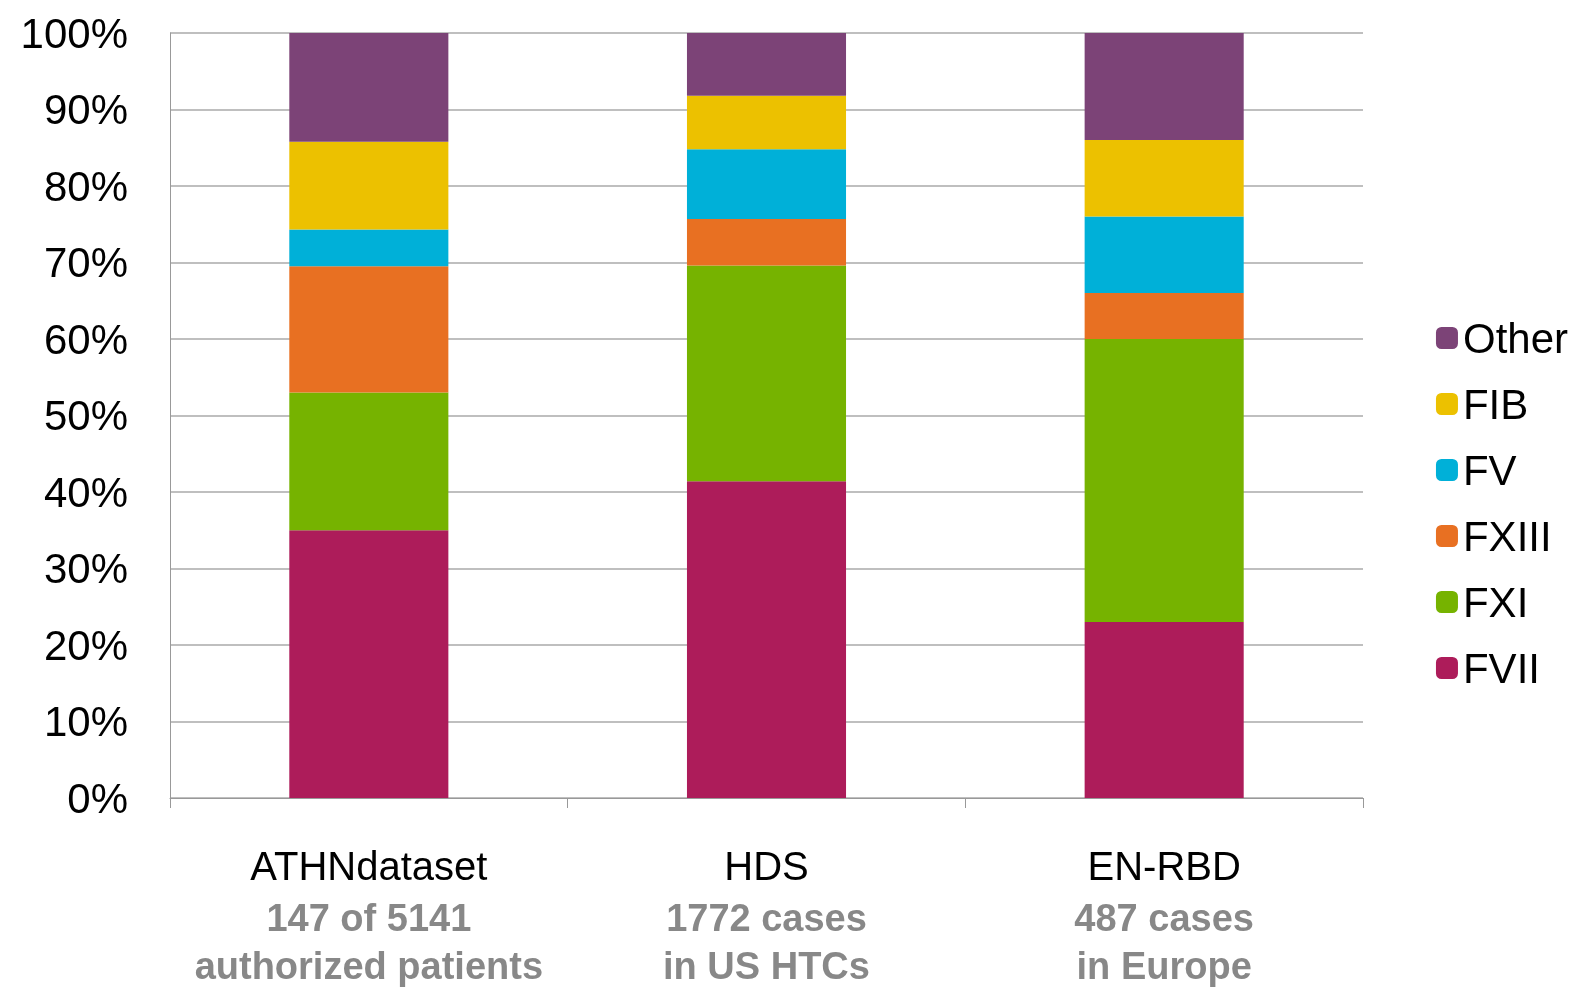 This screenshot has height=1006, width=1581. Describe the element at coordinates (85, 721) in the screenshot. I see `y-tick-label: 10%` at that location.